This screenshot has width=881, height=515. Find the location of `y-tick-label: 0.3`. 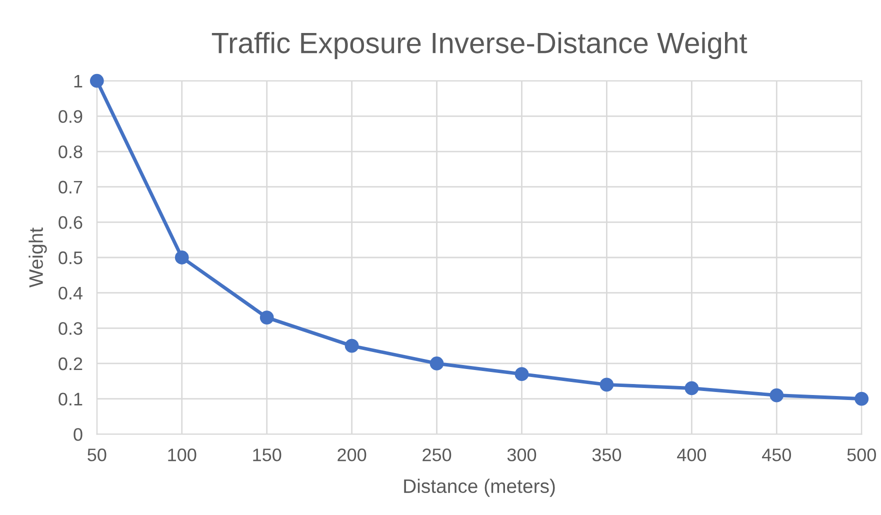

y-tick-label: 0.3 is located at coordinates (70, 328).